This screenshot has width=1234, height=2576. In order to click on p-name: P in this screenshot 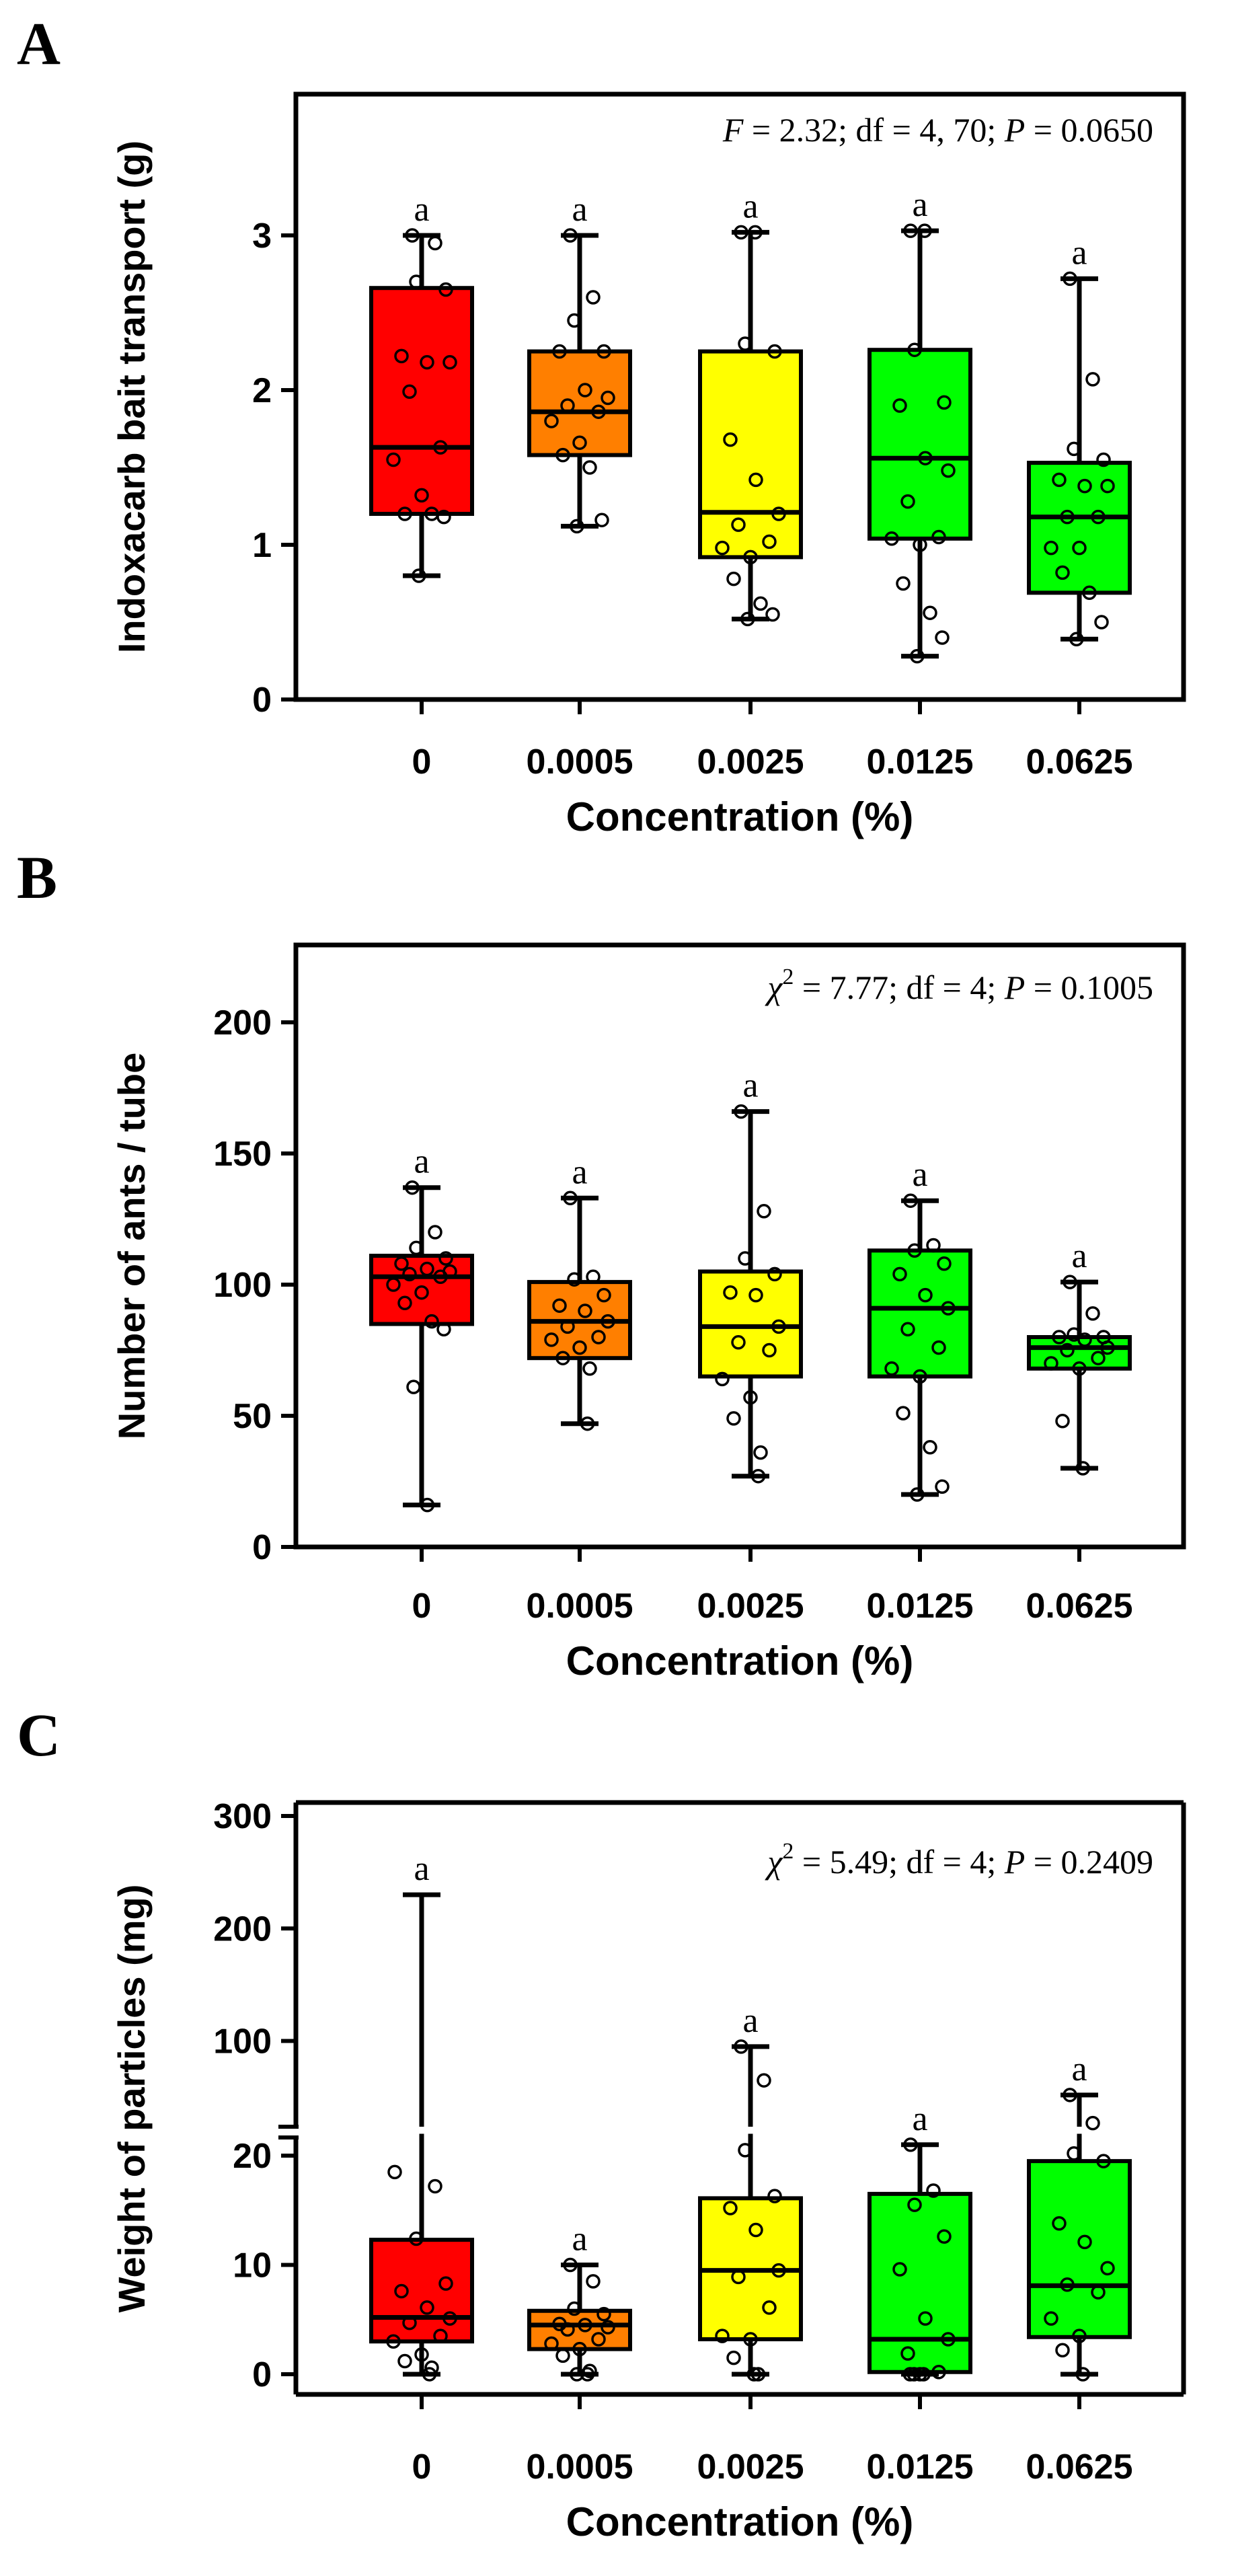, I will do `click(1015, 130)`.